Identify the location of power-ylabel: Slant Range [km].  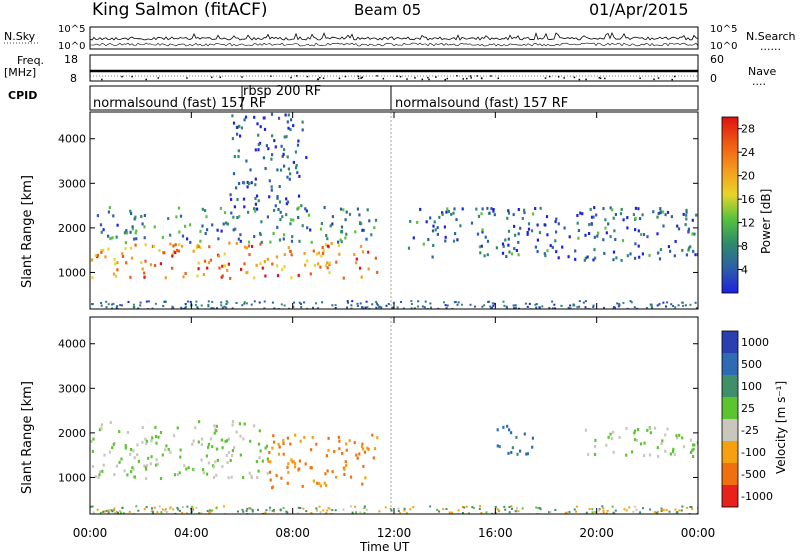
(27, 231).